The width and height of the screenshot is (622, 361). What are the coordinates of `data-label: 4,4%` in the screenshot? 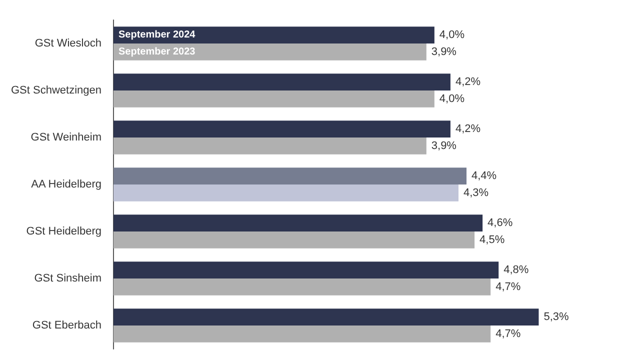 It's located at (484, 176).